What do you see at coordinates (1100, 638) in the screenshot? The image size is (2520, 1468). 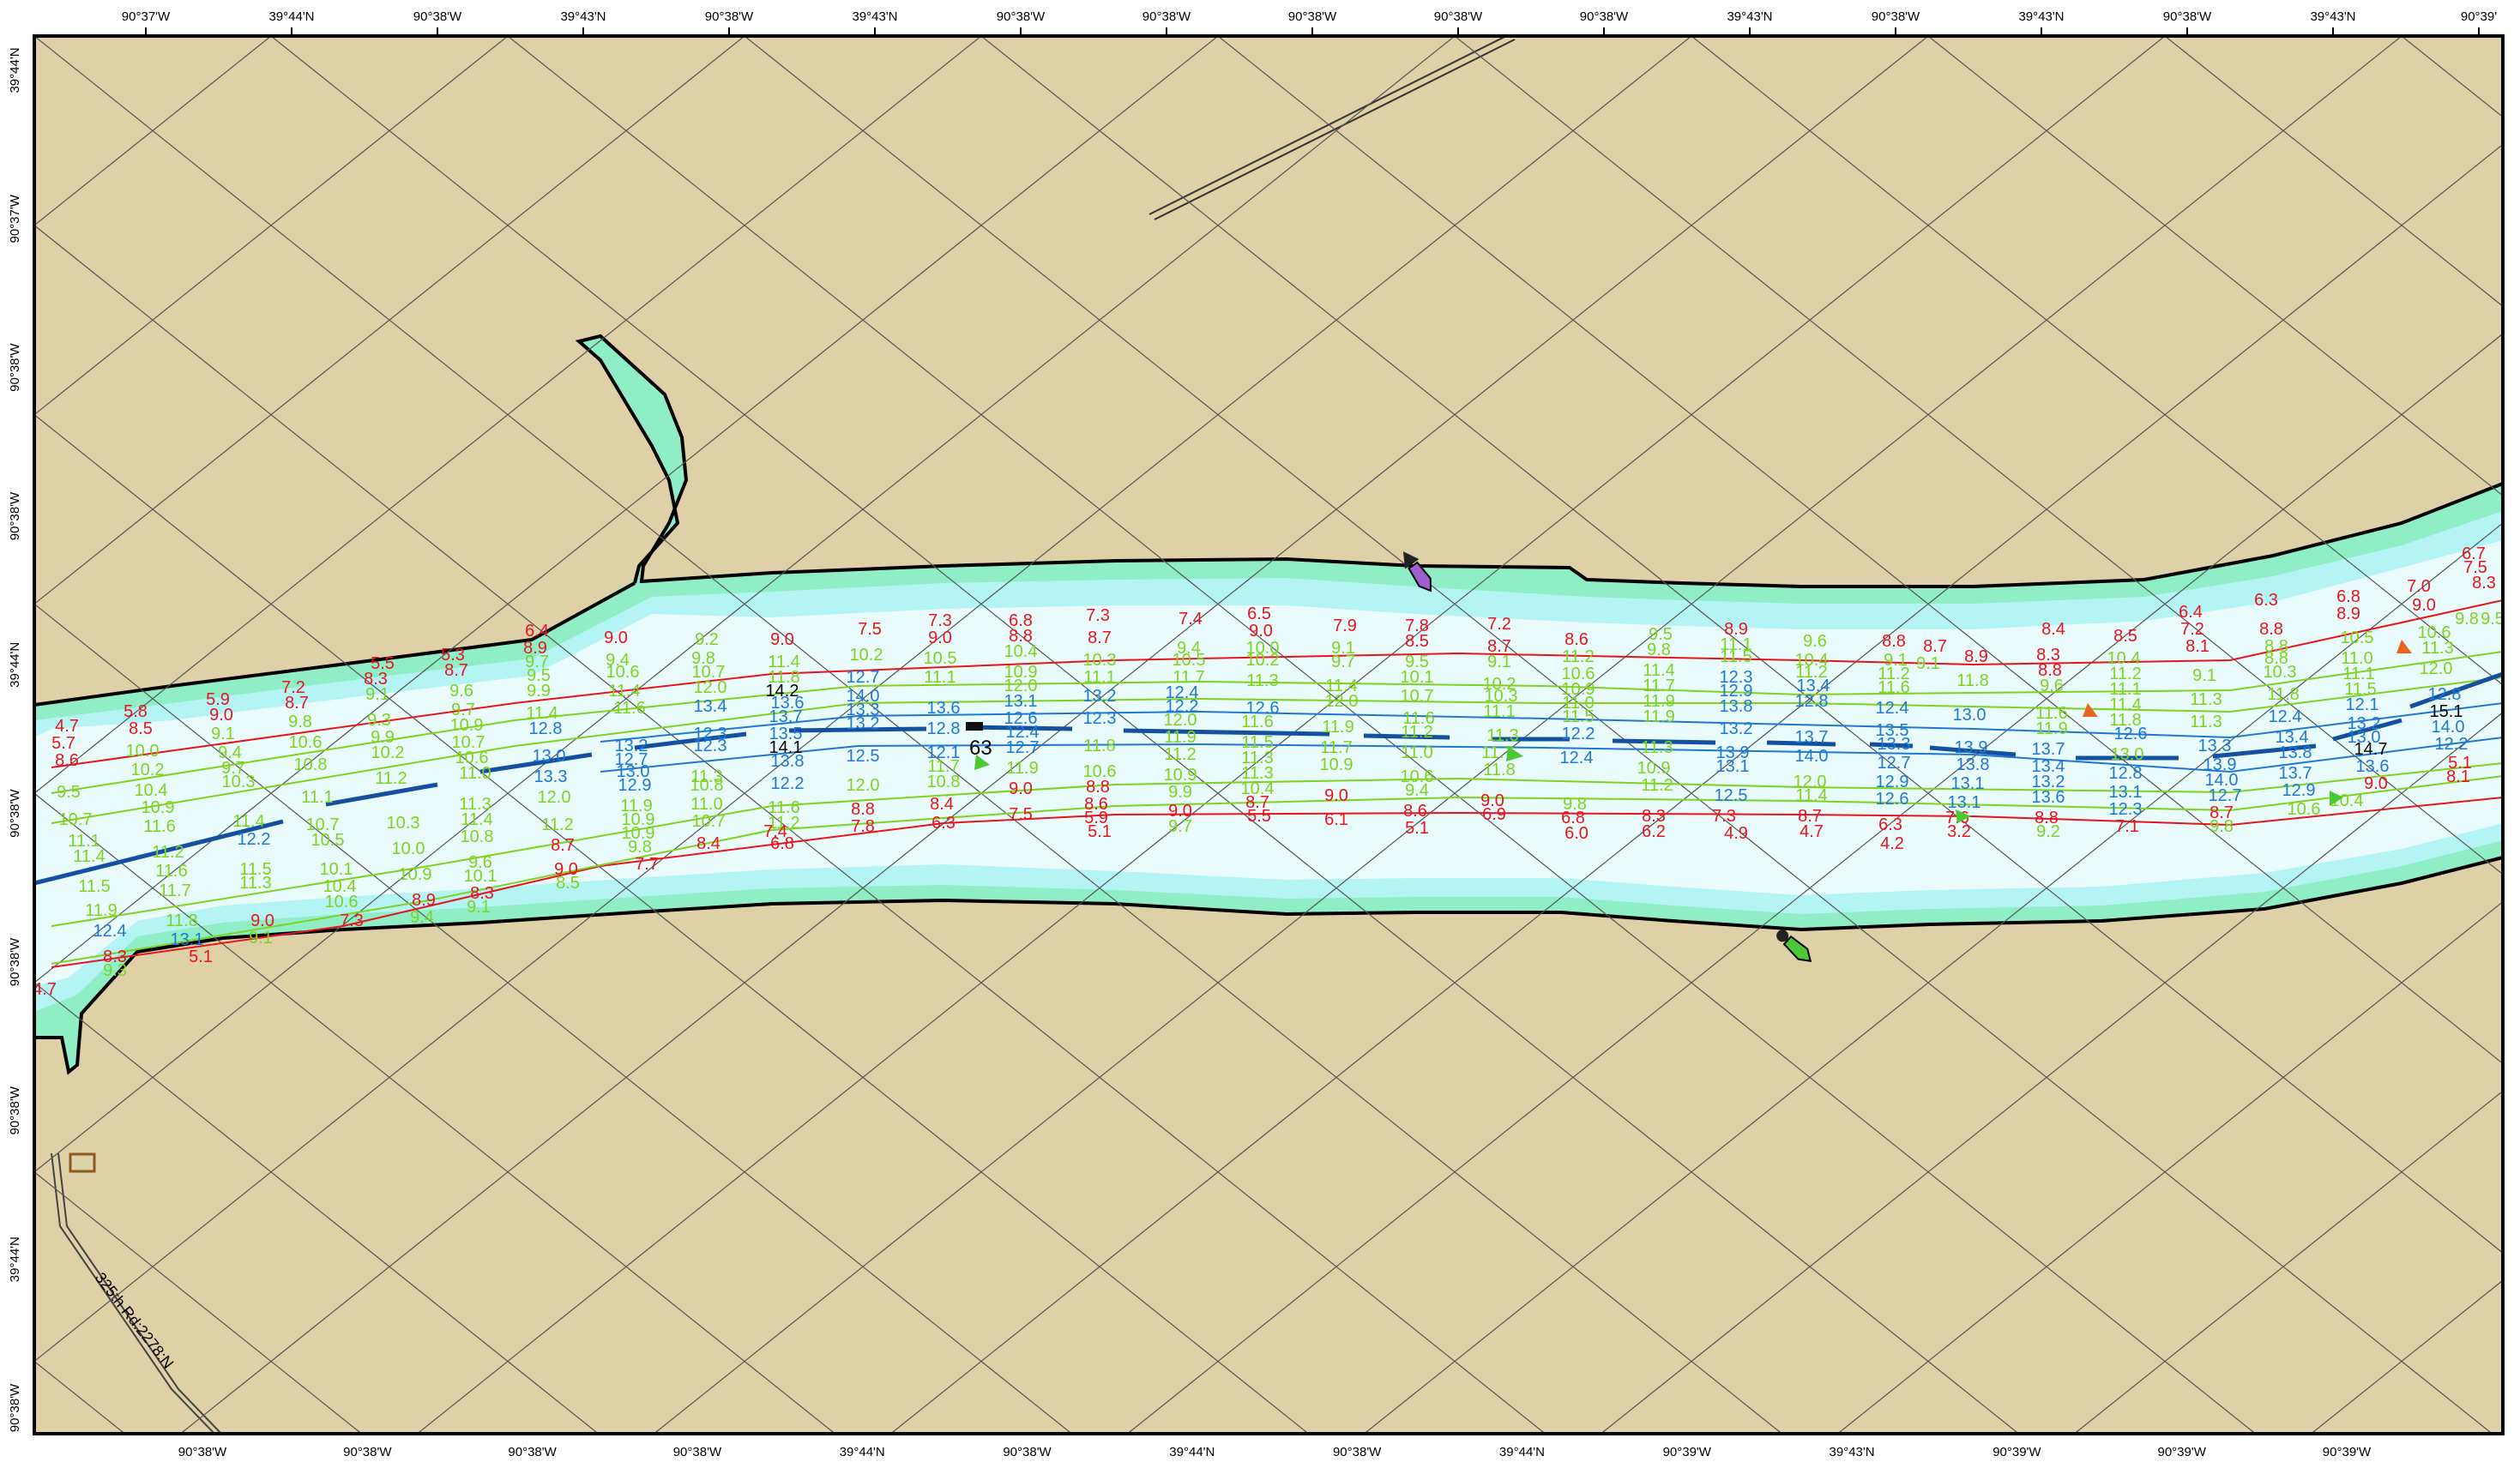 I see `depth-sounding: 8.7` at bounding box center [1100, 638].